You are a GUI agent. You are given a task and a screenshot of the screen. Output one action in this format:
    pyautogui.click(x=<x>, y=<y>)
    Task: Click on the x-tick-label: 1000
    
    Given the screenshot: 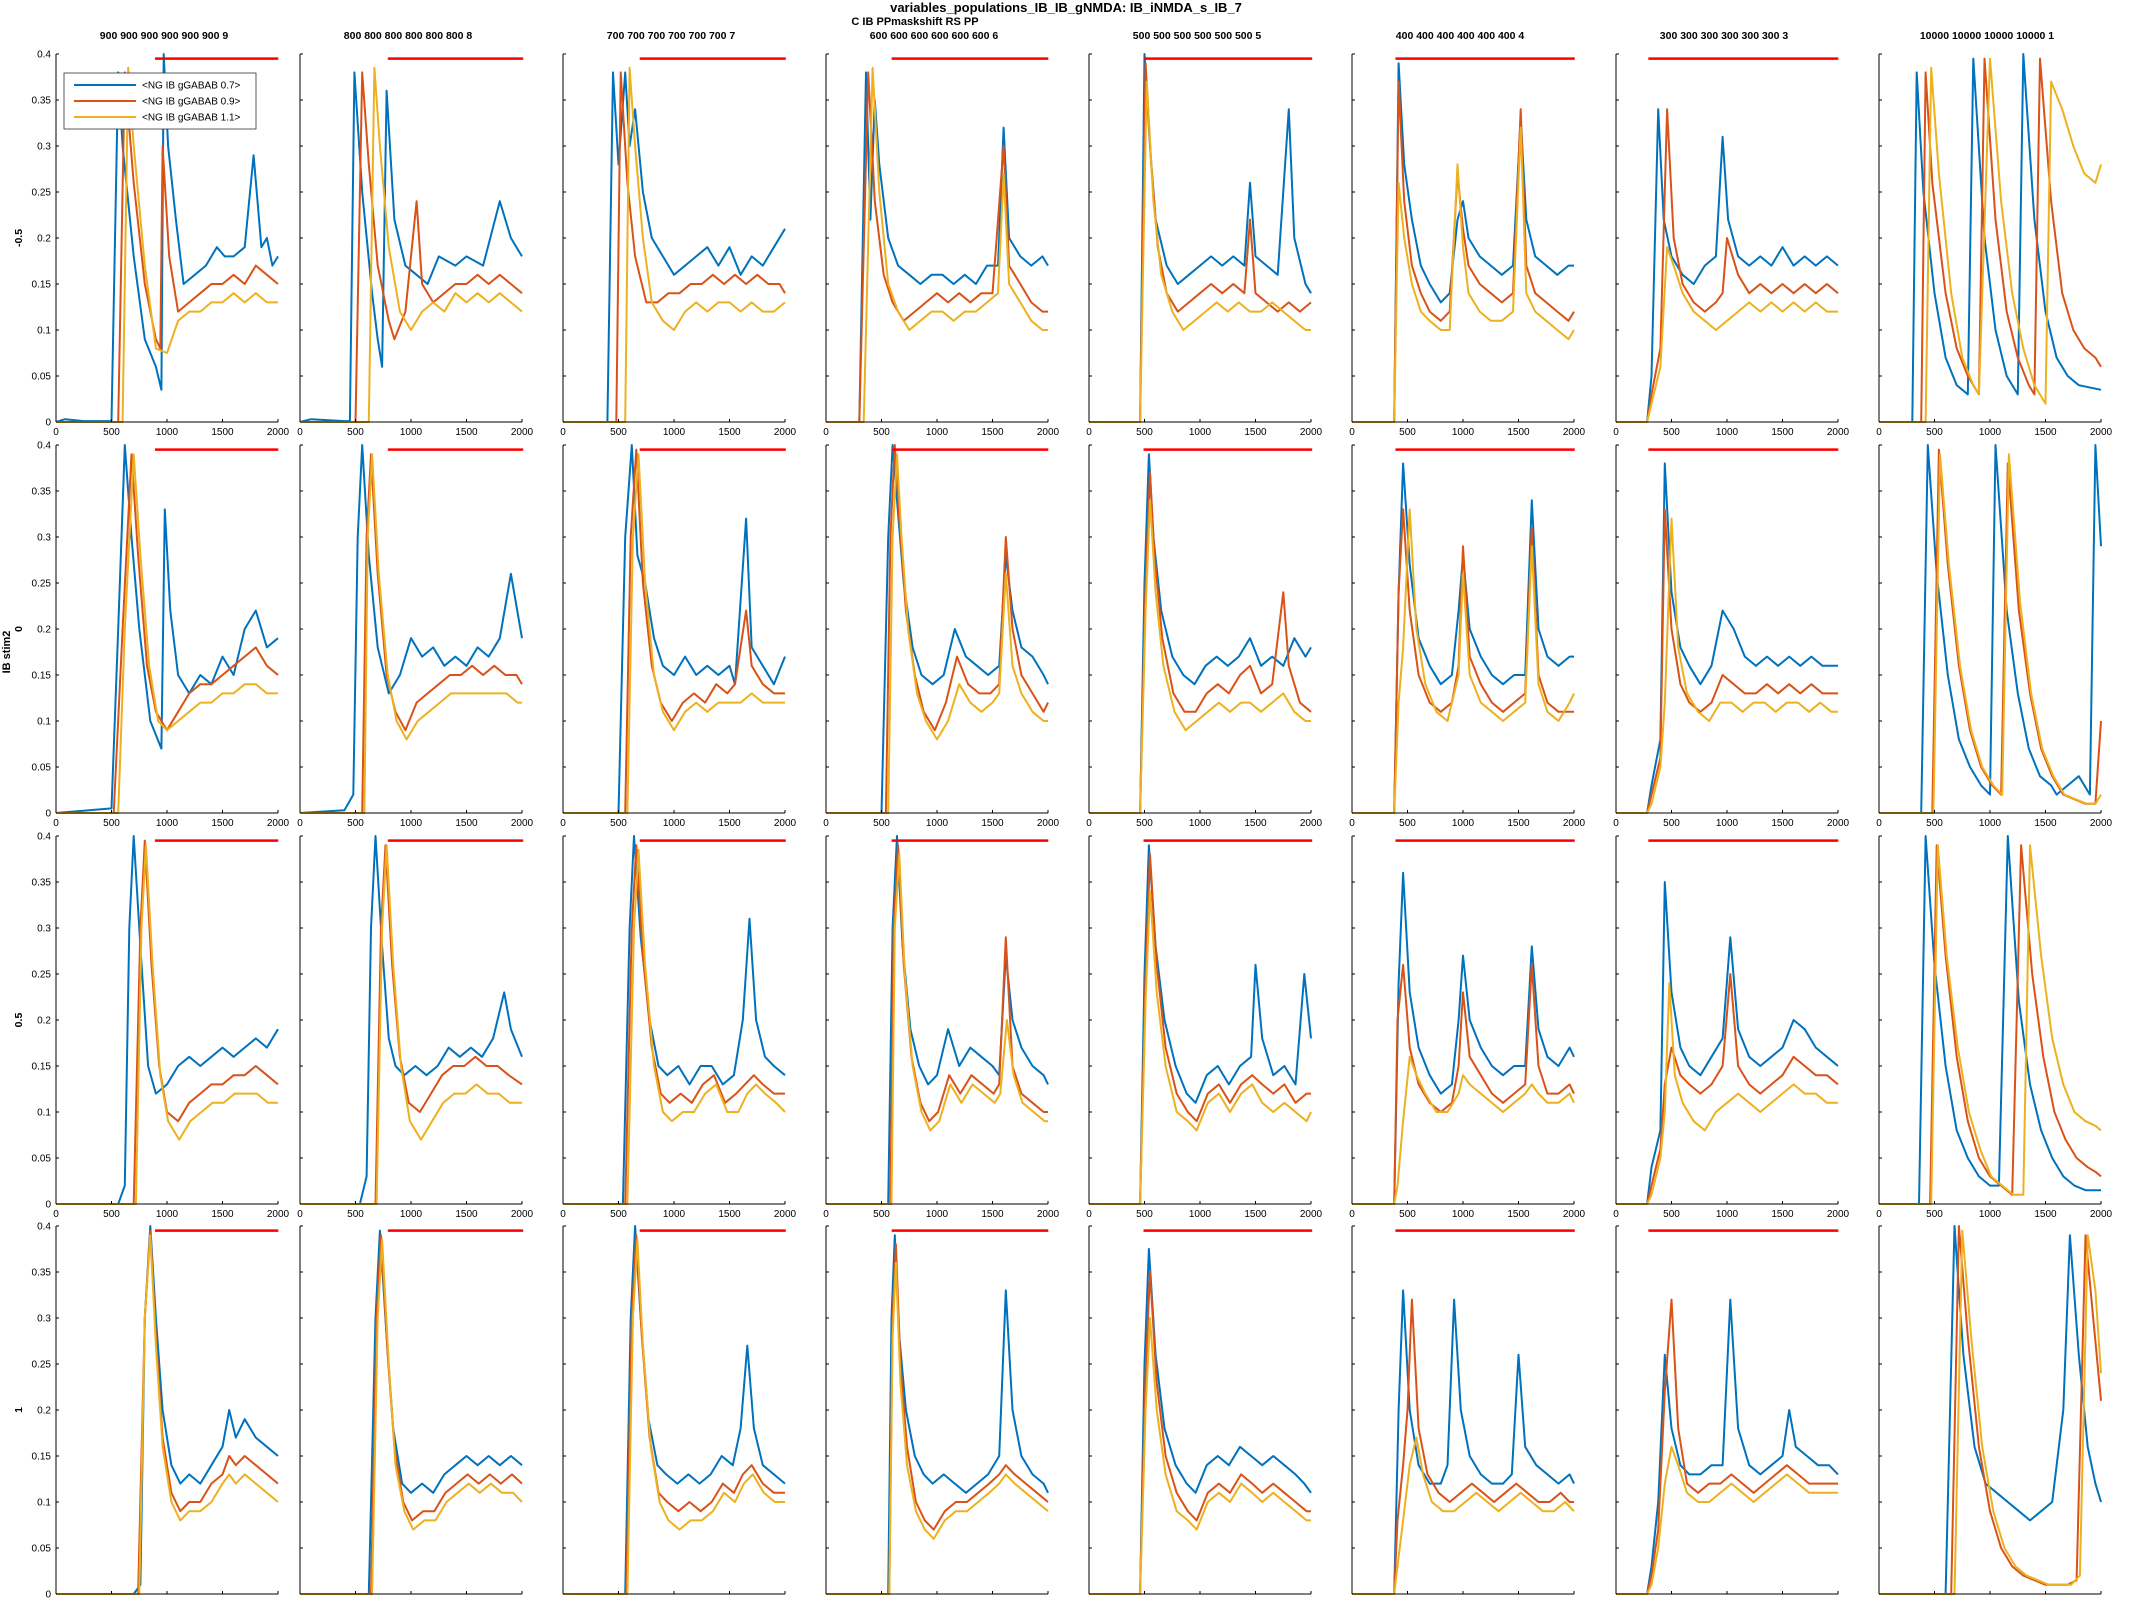 What is the action you would take?
    pyautogui.click(x=411, y=823)
    